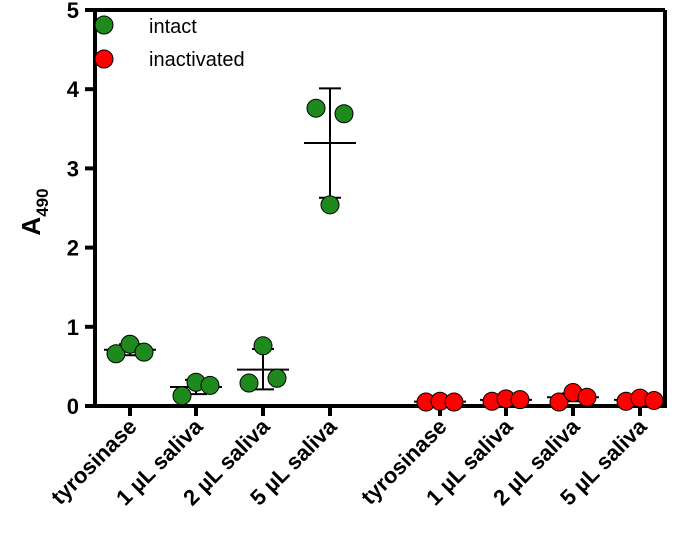  I want to click on y-tick-label-2: 2, so click(73, 248).